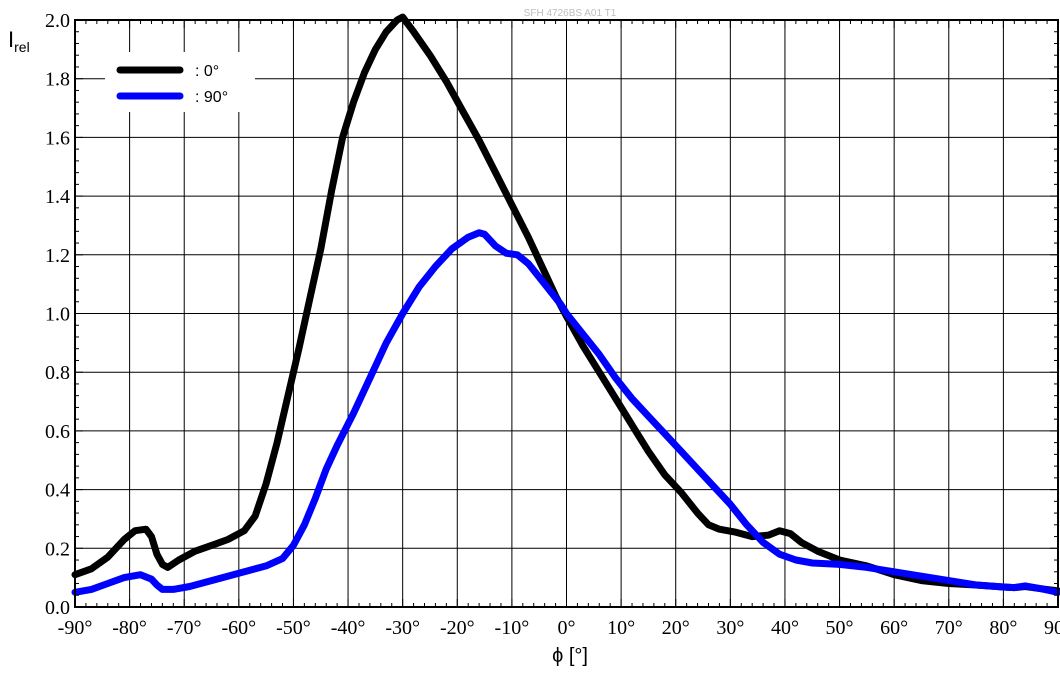 The height and width of the screenshot is (673, 1060). I want to click on x-tick-label: 50°, so click(840, 628).